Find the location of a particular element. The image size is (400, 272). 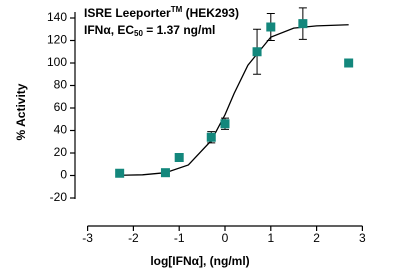

subtitle-text: IFNα, EC is located at coordinates (109, 30).